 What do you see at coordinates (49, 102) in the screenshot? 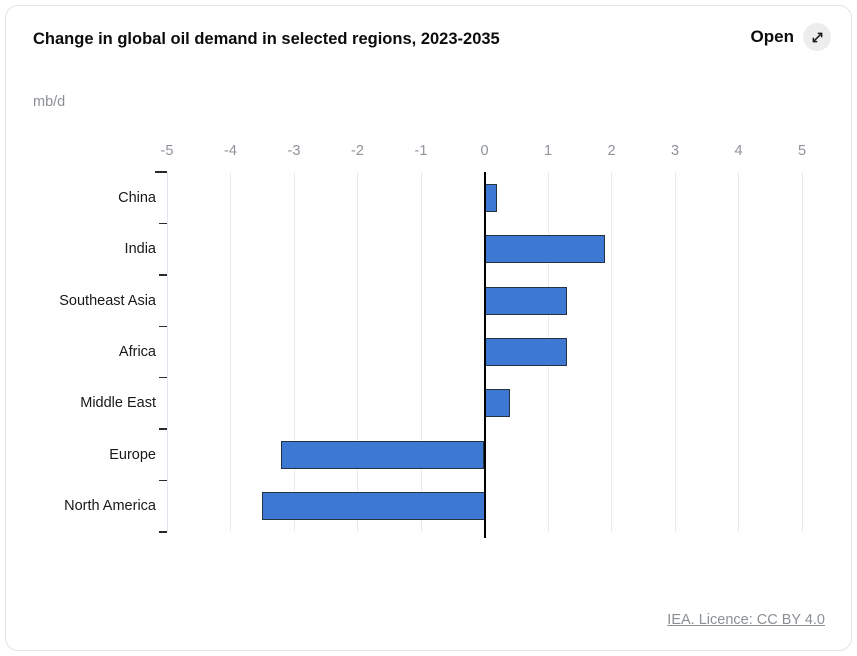
I see `unit-label: mb/d` at bounding box center [49, 102].